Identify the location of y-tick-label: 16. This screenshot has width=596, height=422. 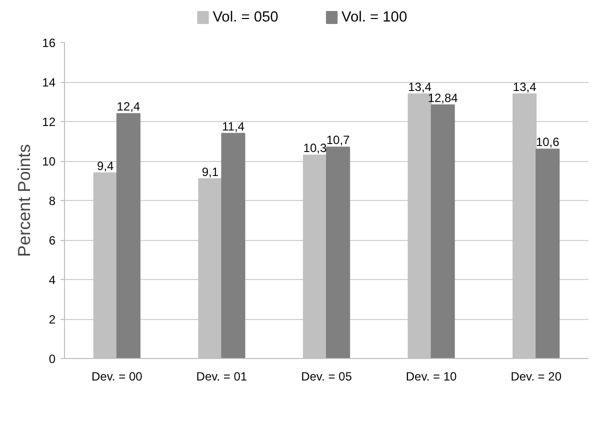
(49, 43).